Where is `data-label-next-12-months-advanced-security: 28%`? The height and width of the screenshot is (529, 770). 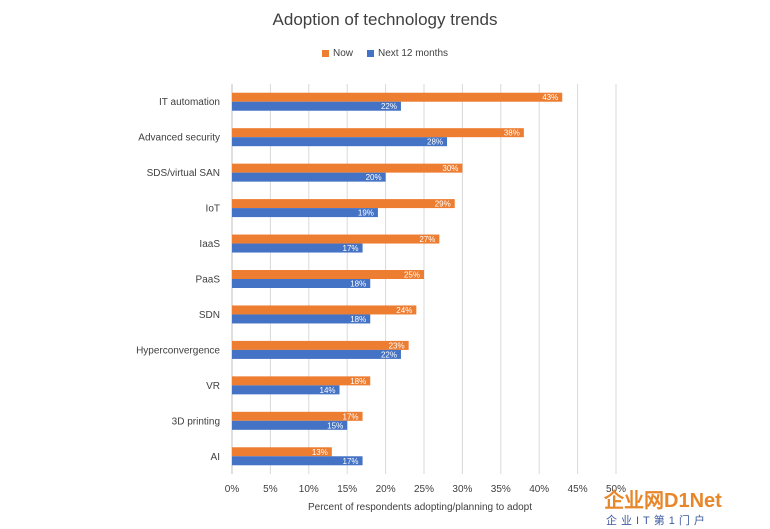
data-label-next-12-months-advanced-security: 28% is located at coordinates (435, 142).